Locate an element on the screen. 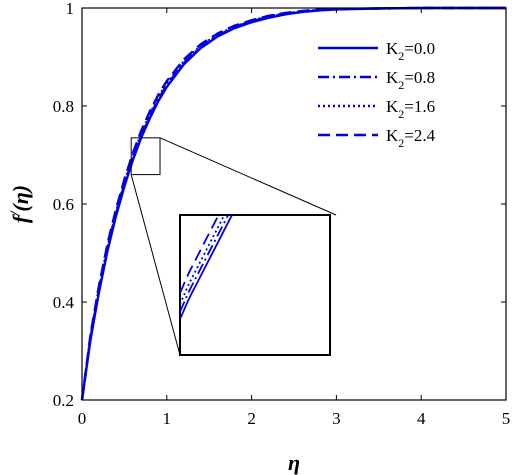 The height and width of the screenshot is (475, 512). zoom-connector-lower is located at coordinates (155, 265).